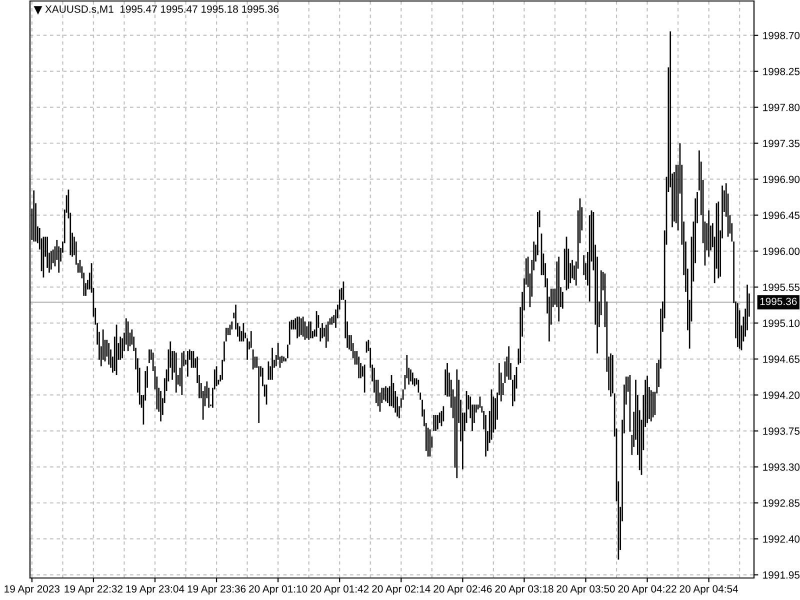  What do you see at coordinates (781, 216) in the screenshot?
I see `y-tick-label: 1996.45` at bounding box center [781, 216].